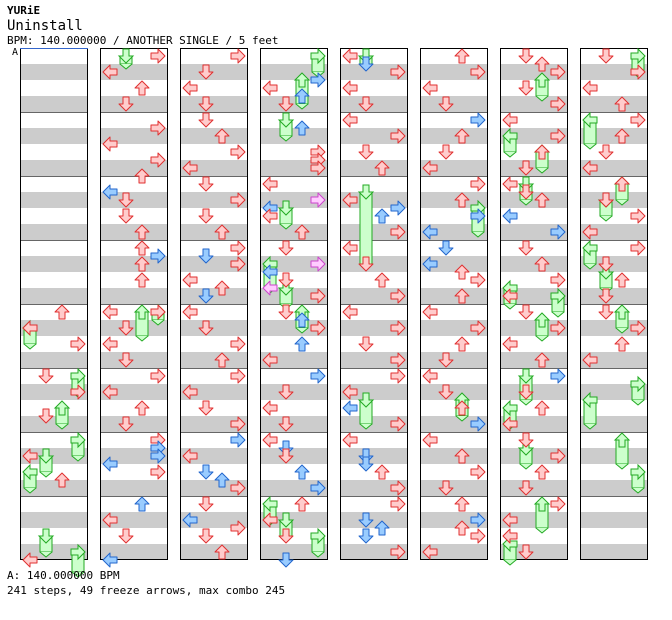 The width and height of the screenshot is (672, 620). What do you see at coordinates (366, 228) in the screenshot?
I see `freeze-body` at bounding box center [366, 228].